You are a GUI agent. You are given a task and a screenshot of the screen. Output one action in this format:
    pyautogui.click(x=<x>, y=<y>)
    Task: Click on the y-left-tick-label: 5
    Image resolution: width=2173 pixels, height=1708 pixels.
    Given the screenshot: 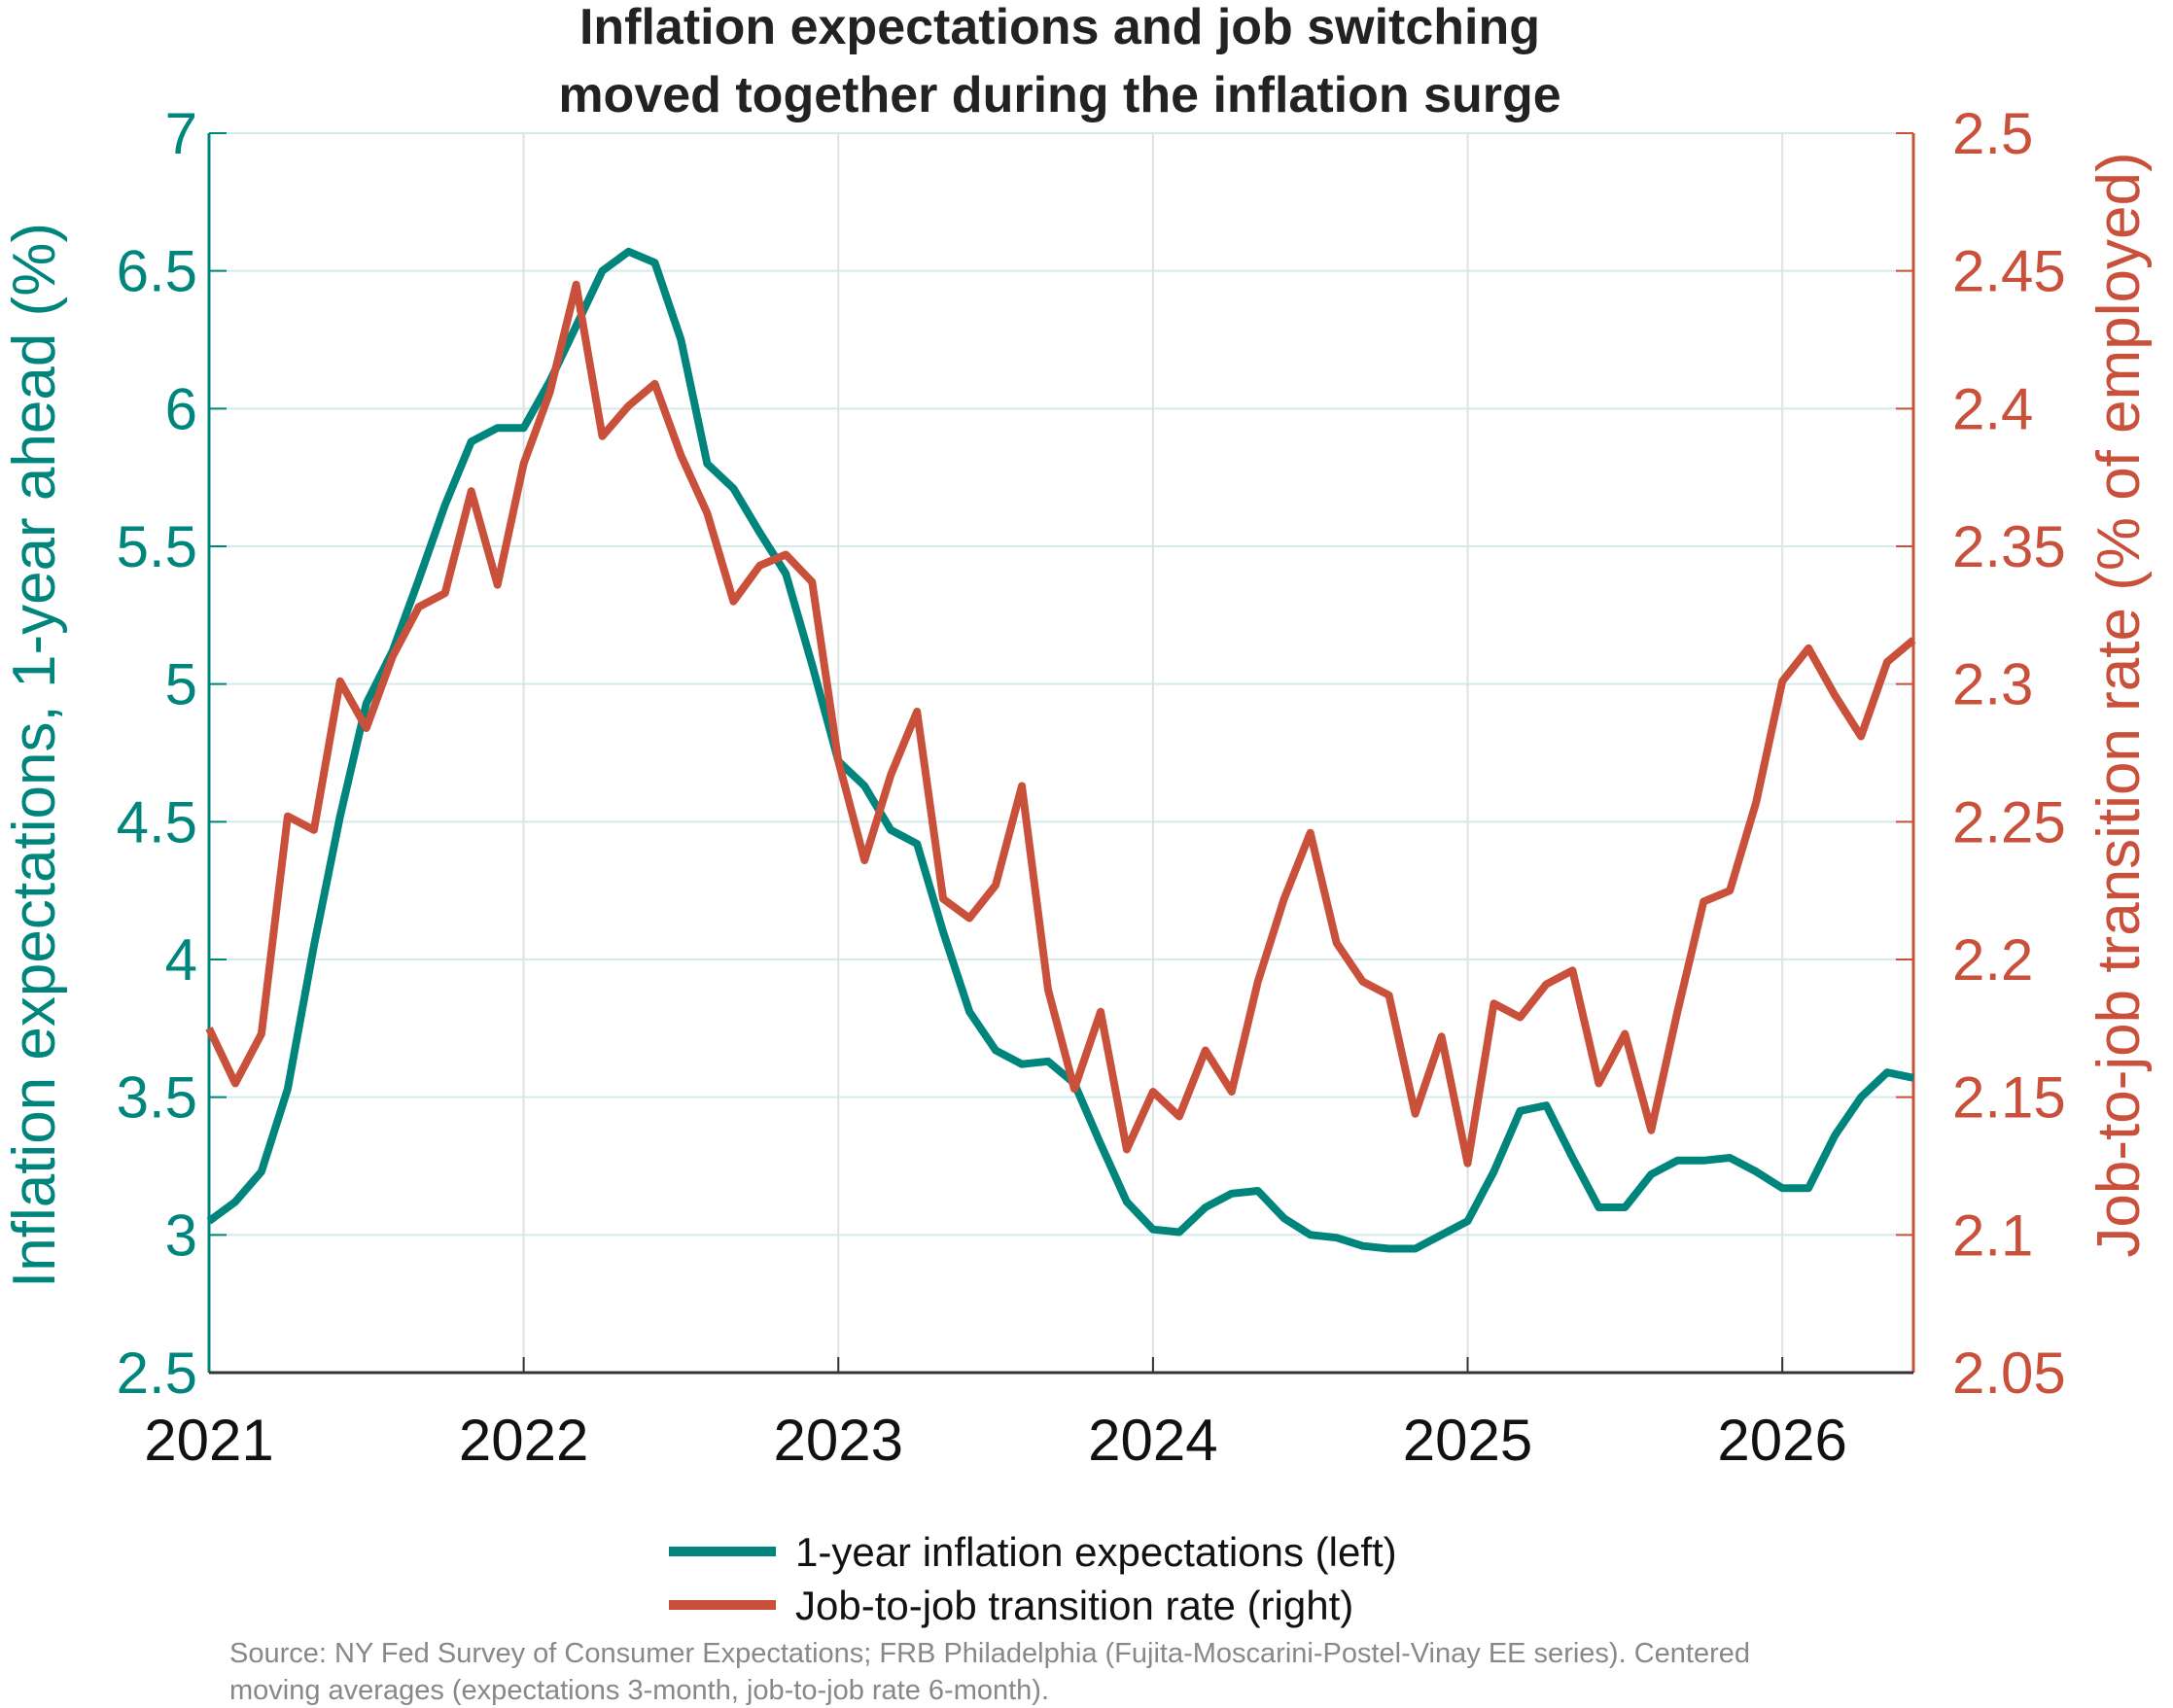 What is the action you would take?
    pyautogui.click(x=181, y=685)
    